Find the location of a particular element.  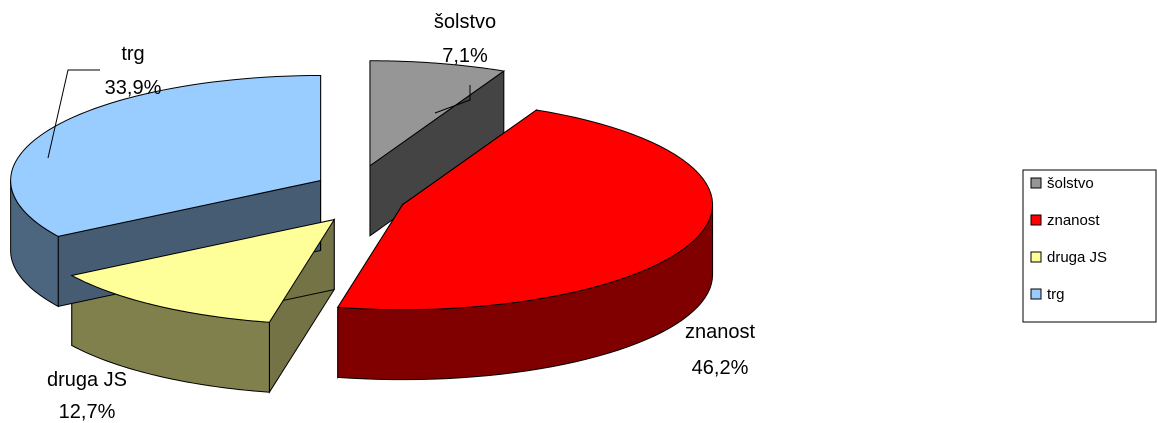

slice-value: 12,7% is located at coordinates (87, 412).